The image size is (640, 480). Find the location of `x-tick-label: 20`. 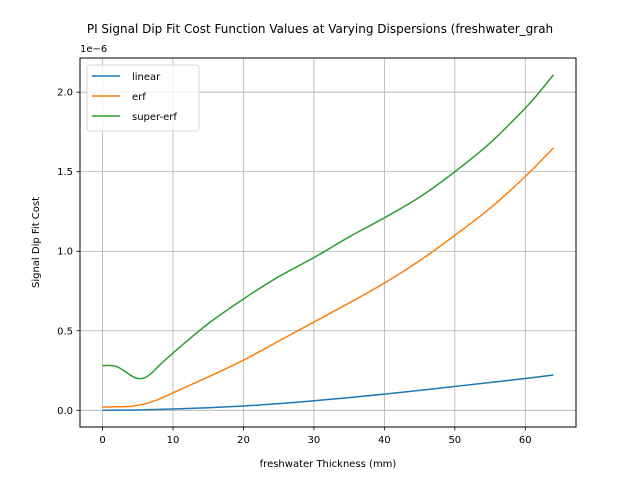

x-tick-label: 20 is located at coordinates (243, 440).